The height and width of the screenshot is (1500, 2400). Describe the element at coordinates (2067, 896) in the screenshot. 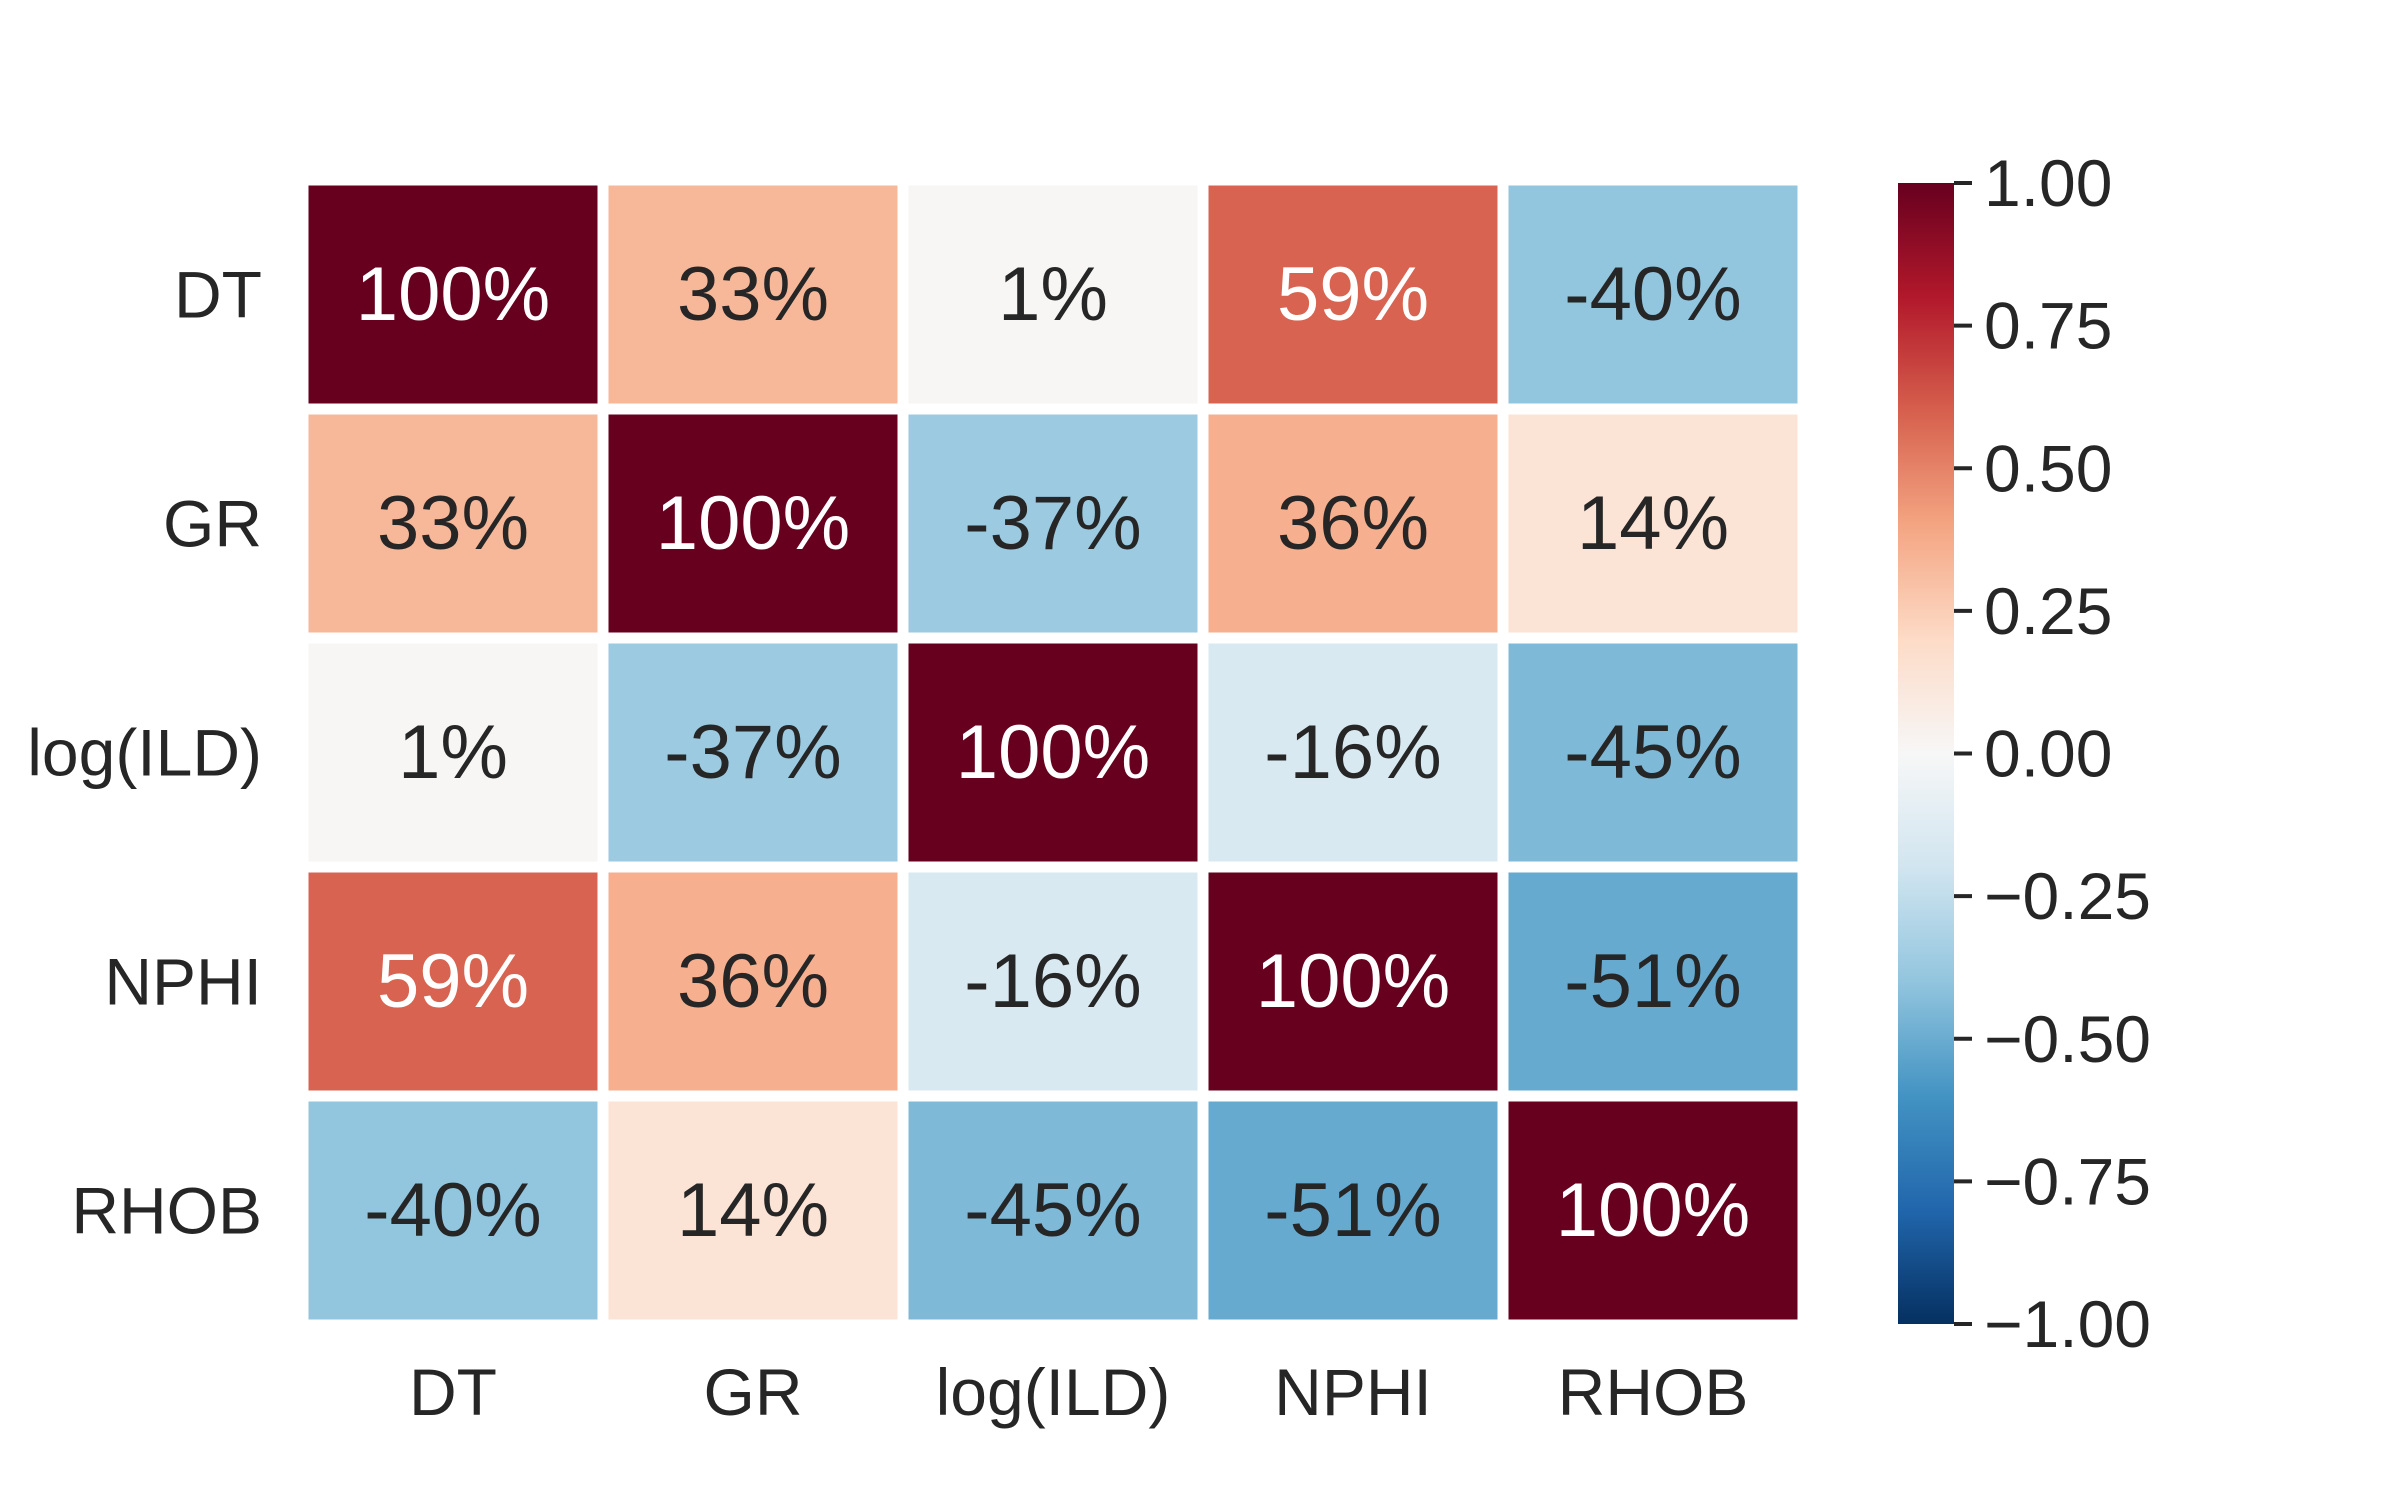

I see `colorbar-tick-label: −0.25` at that location.